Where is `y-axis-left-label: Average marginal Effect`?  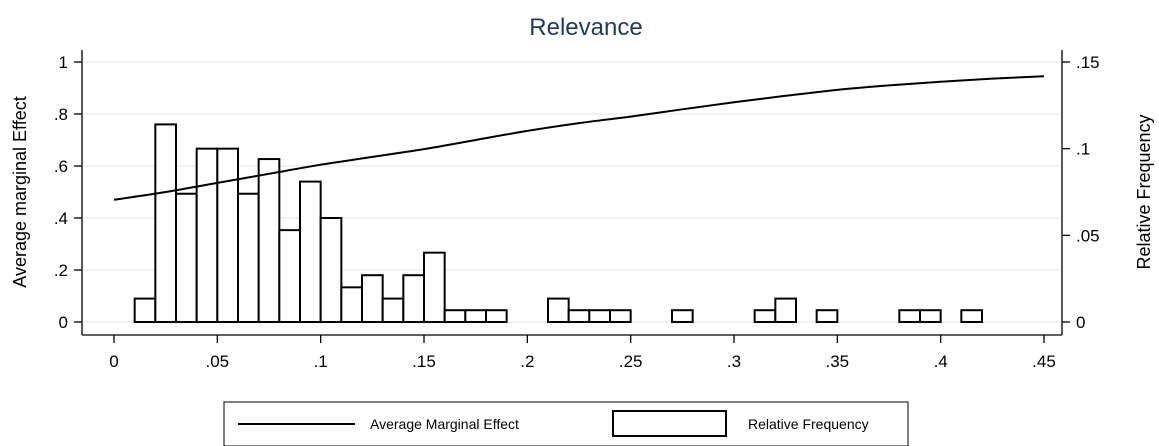
y-axis-left-label: Average marginal Effect is located at coordinates (20, 191).